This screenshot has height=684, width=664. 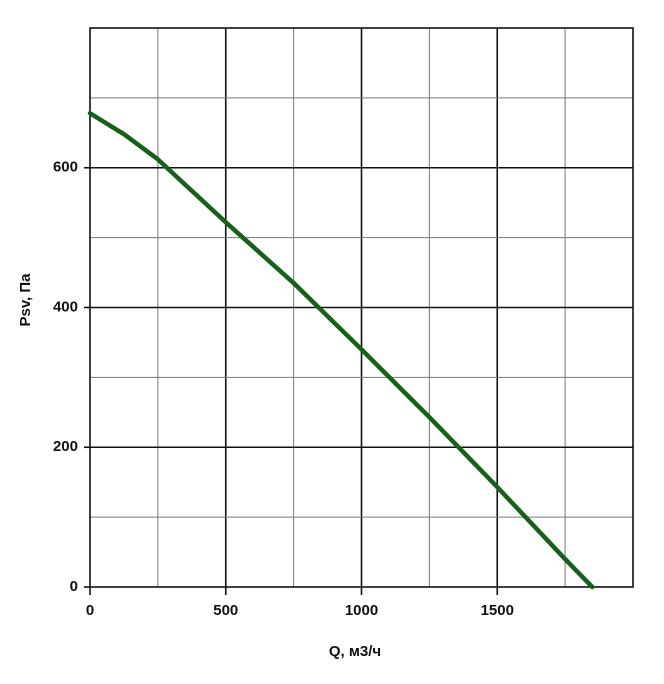 What do you see at coordinates (355, 651) in the screenshot?
I see `x-axis-label: Q, м3/ч` at bounding box center [355, 651].